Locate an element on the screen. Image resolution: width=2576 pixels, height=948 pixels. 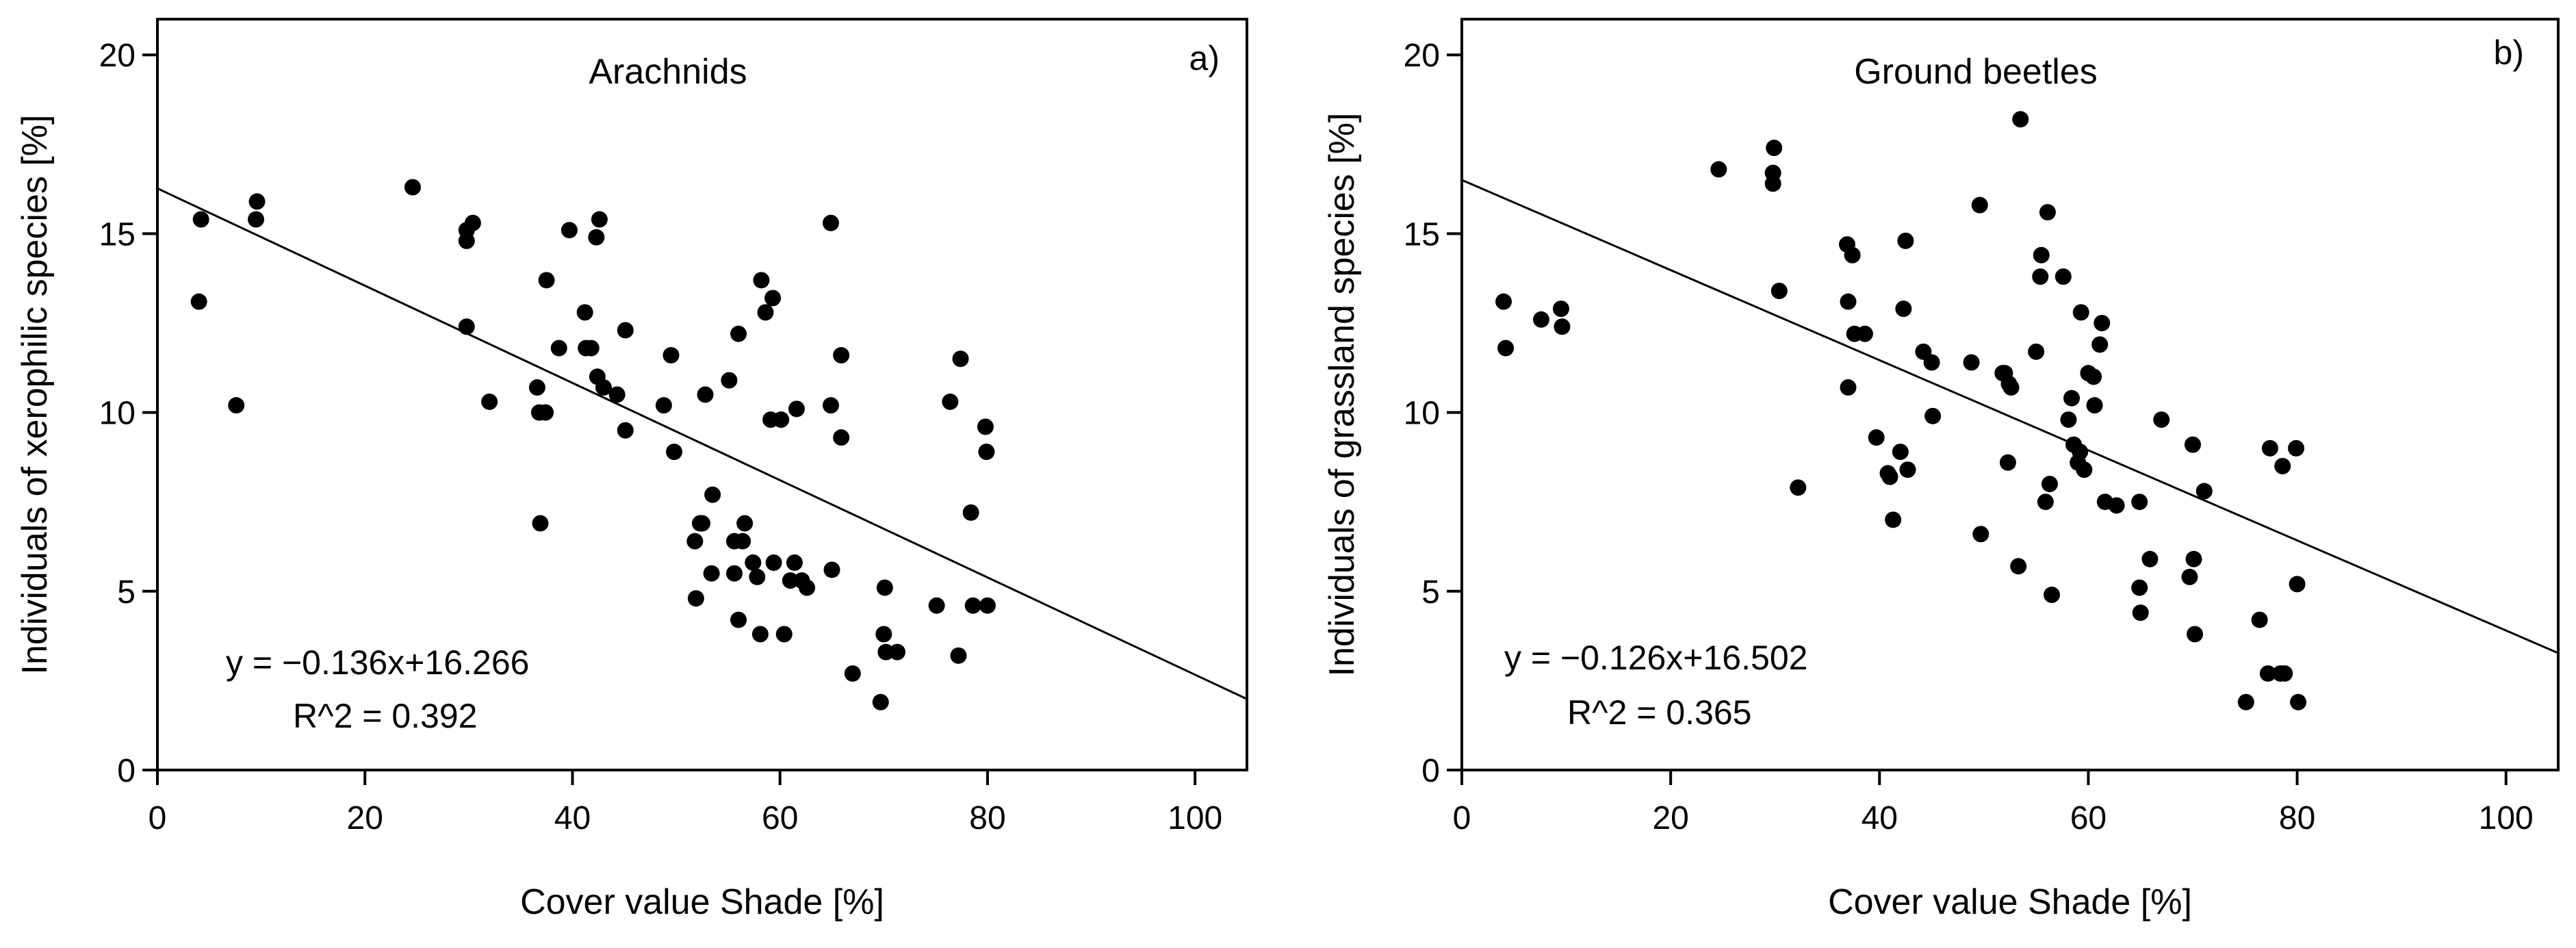
chart-title: Arachnids is located at coordinates (668, 72).